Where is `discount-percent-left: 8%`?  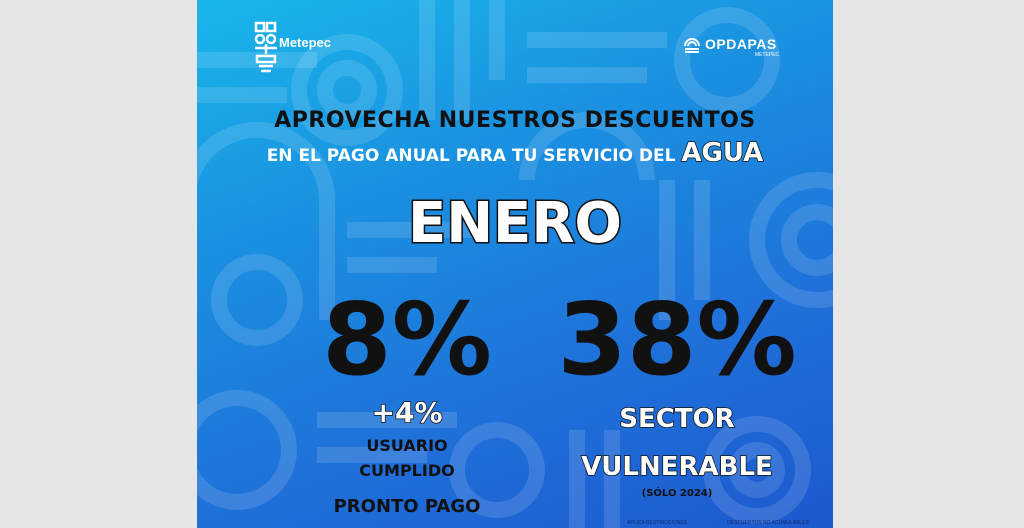
discount-percent-left: 8% is located at coordinates (407, 339).